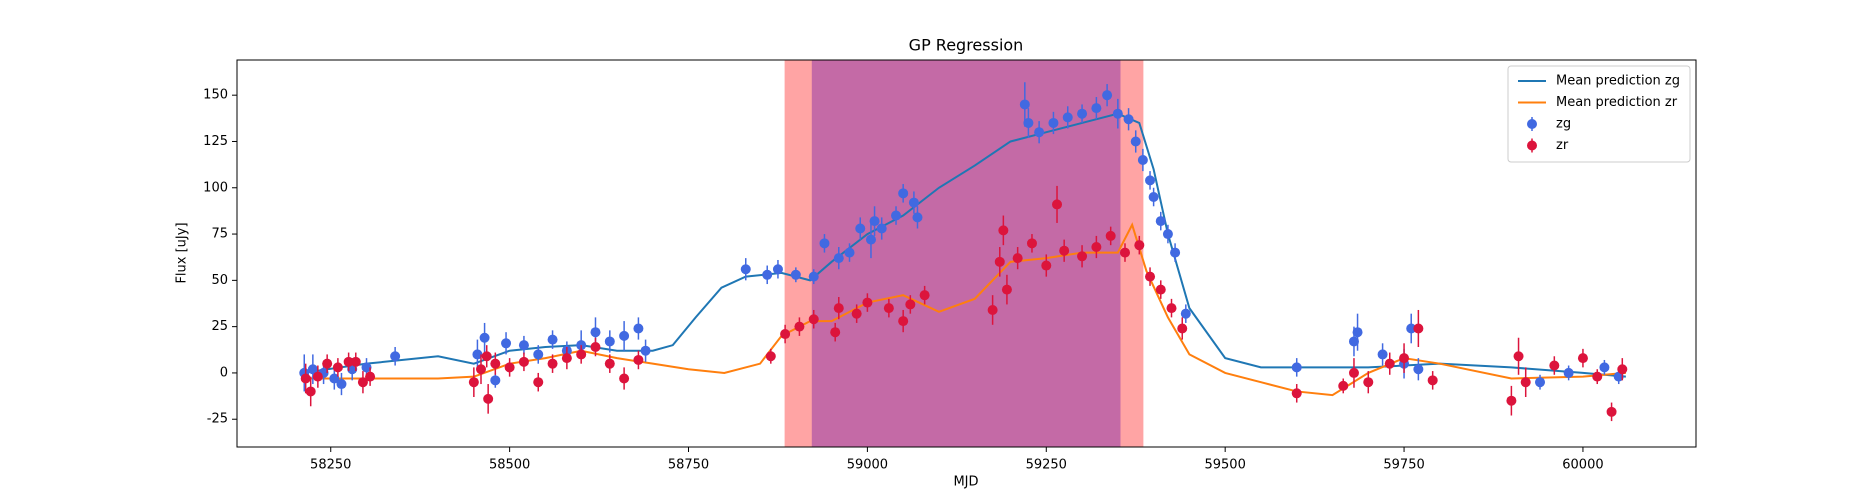 This screenshot has height=500, width=1875. What do you see at coordinates (1224, 465) in the screenshot?
I see `x-tick-label: 59500` at bounding box center [1224, 465].